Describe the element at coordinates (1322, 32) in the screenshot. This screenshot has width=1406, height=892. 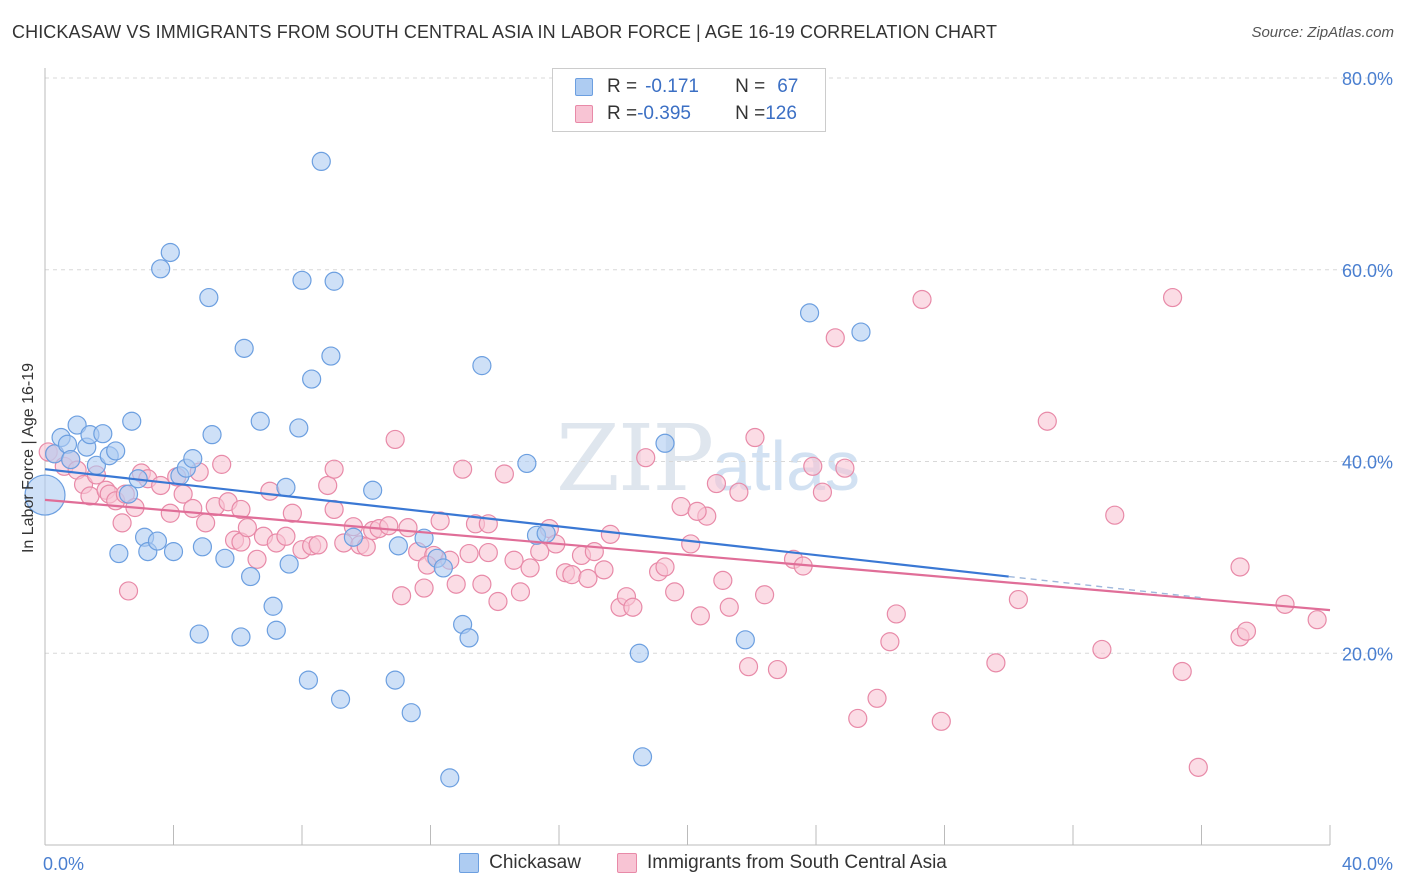
I see `source-label: Source: ZipAtlas.com` at that location.